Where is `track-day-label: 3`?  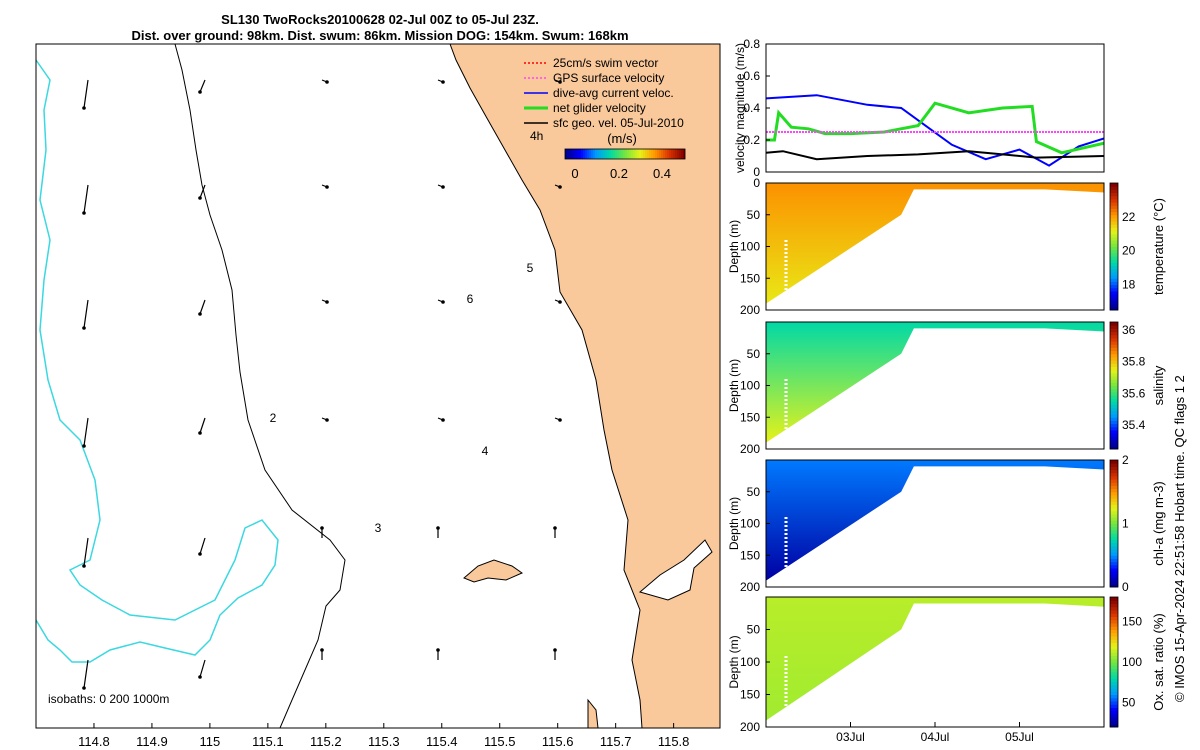 track-day-label: 3 is located at coordinates (378, 528).